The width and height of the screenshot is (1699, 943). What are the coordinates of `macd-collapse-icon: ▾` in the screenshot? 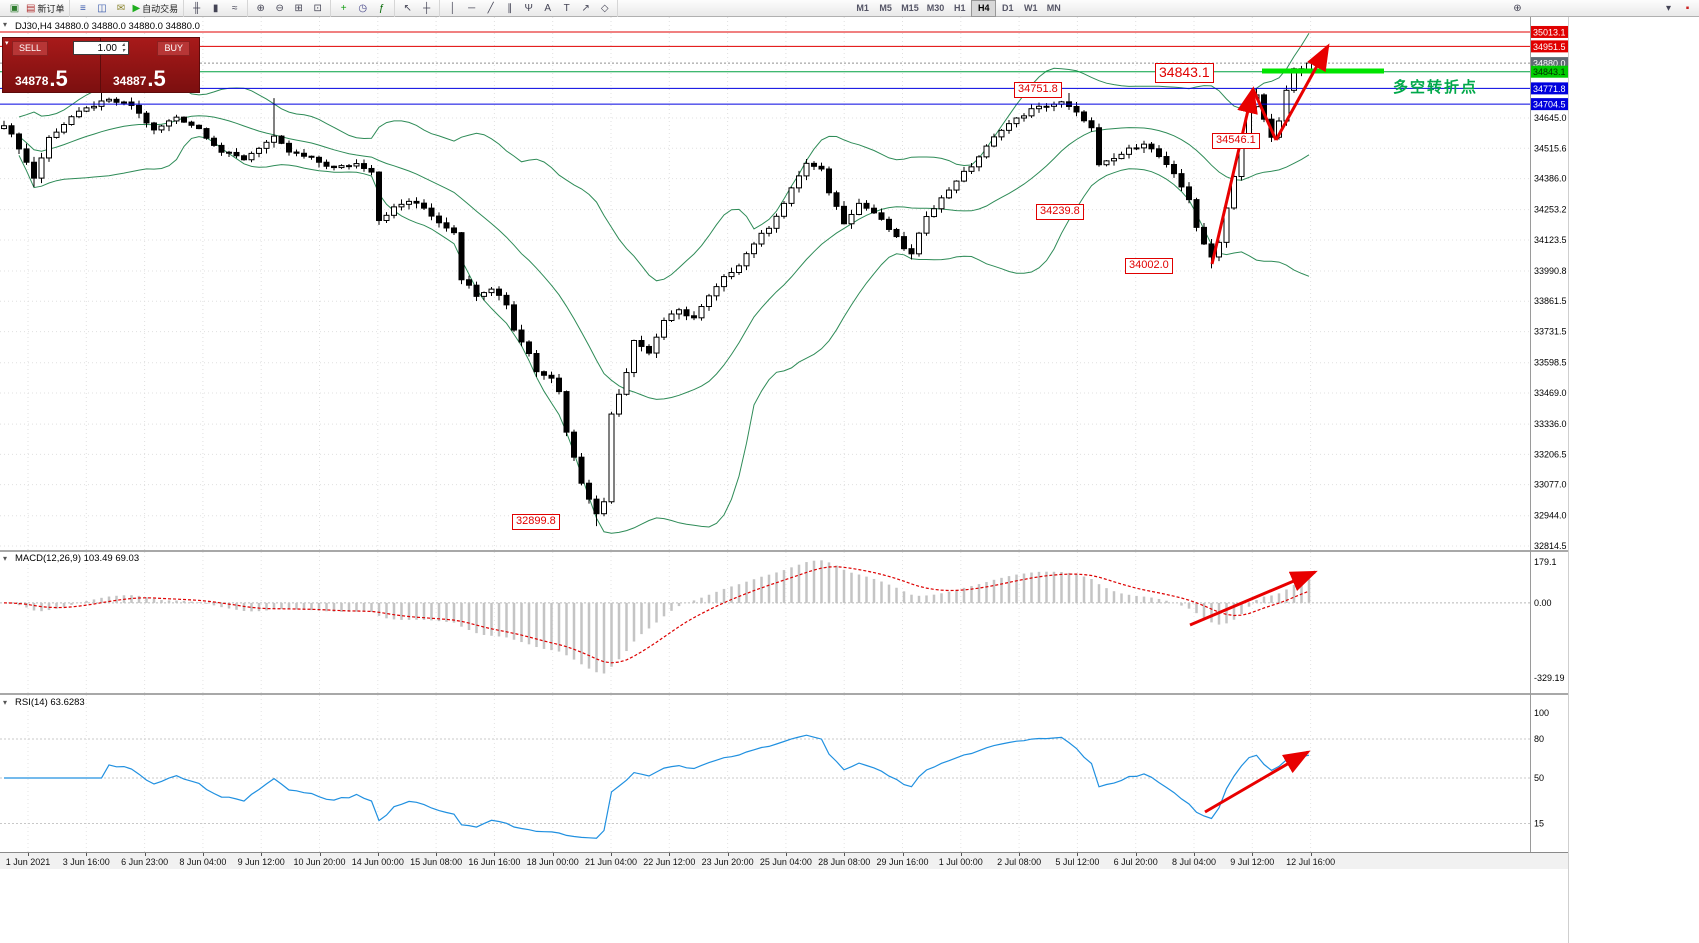 It's located at (5, 558).